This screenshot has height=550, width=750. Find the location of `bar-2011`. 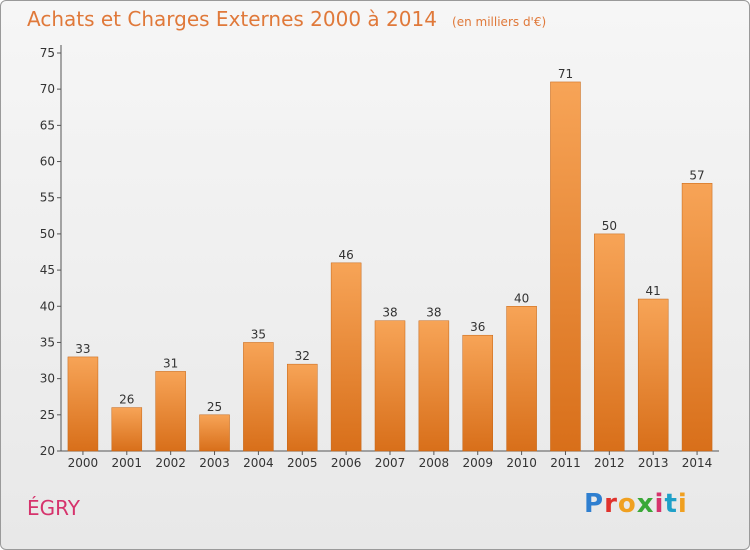

bar-2011 is located at coordinates (565, 266).